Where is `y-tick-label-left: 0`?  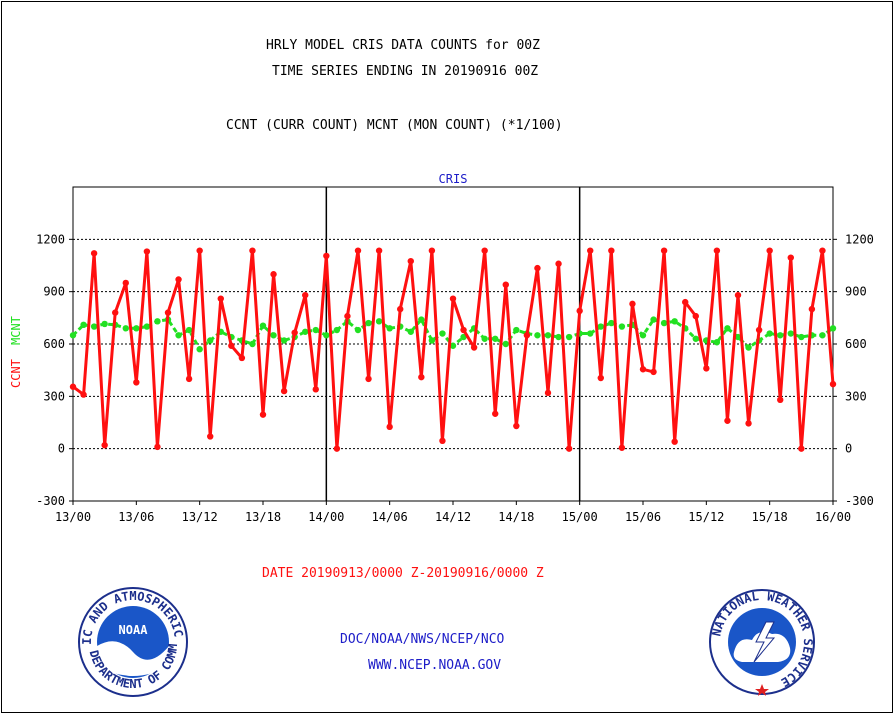 y-tick-label-left: 0 is located at coordinates (61, 449).